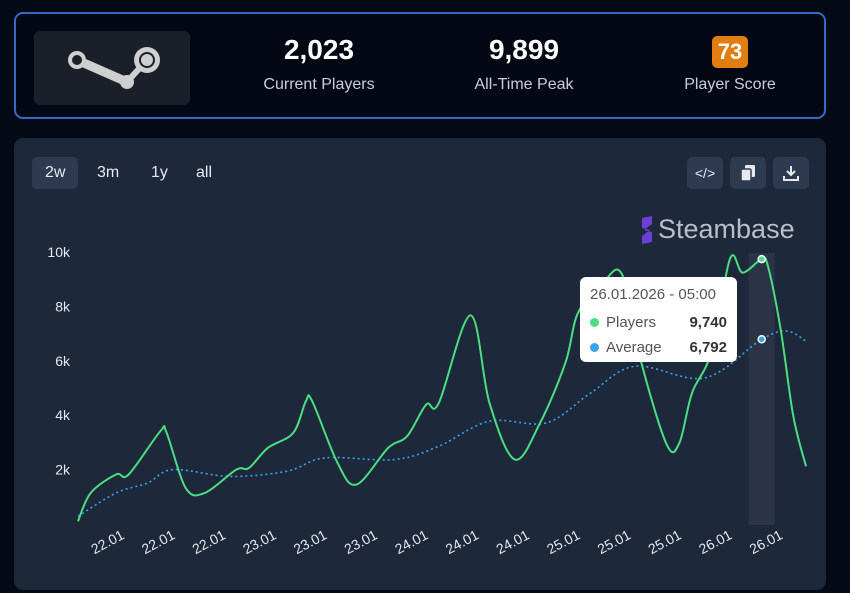  What do you see at coordinates (730, 52) in the screenshot?
I see `player-score-badge: 73` at bounding box center [730, 52].